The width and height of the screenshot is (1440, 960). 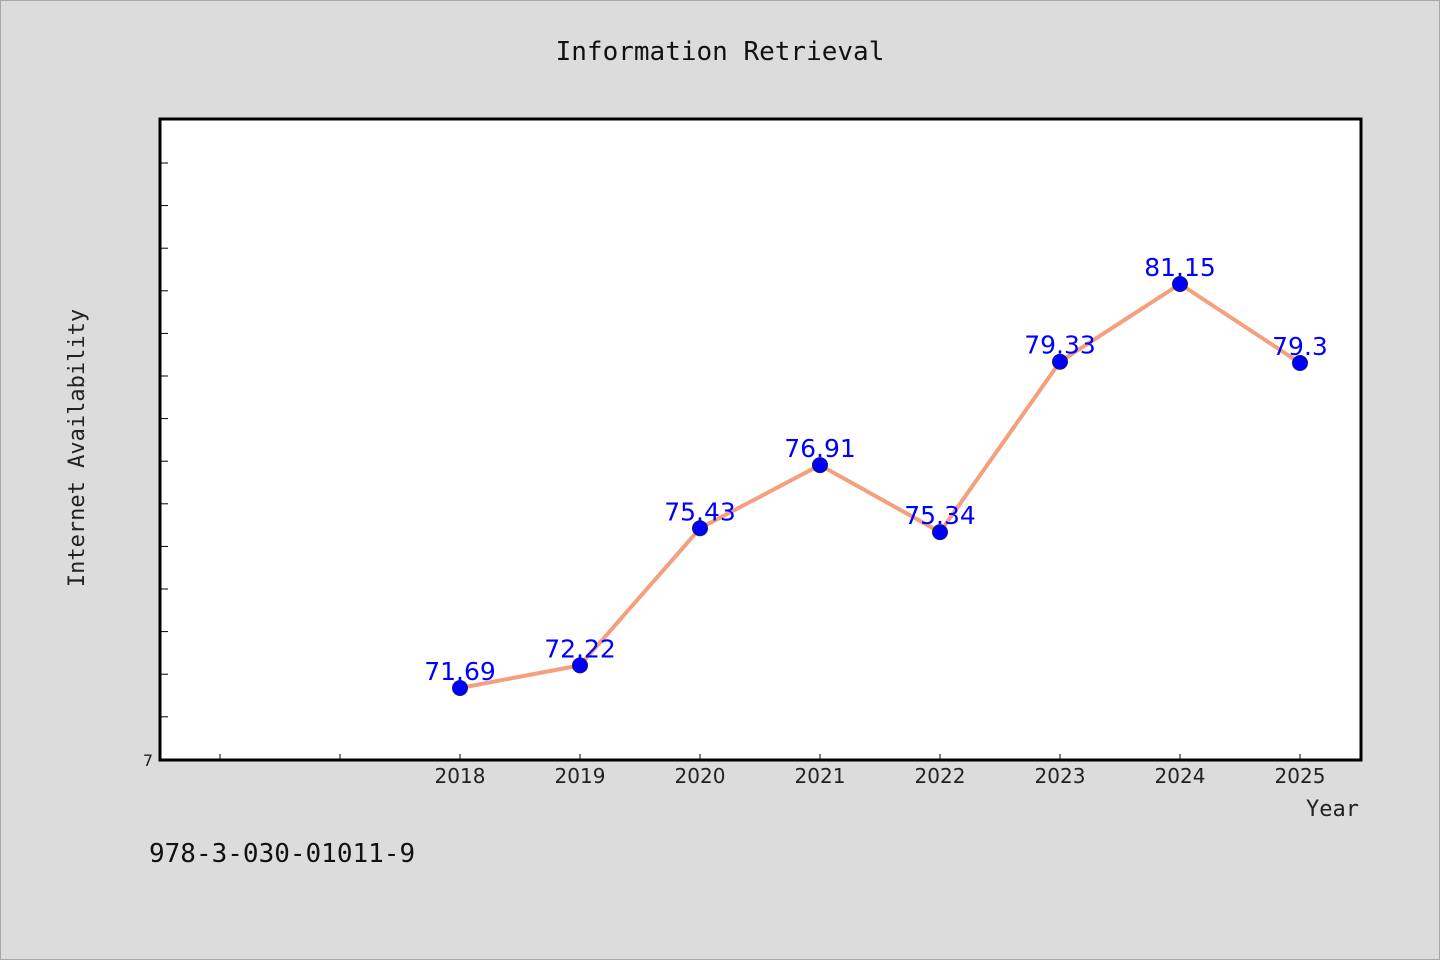 What do you see at coordinates (1180, 776) in the screenshot?
I see `x-tick-label: 2024` at bounding box center [1180, 776].